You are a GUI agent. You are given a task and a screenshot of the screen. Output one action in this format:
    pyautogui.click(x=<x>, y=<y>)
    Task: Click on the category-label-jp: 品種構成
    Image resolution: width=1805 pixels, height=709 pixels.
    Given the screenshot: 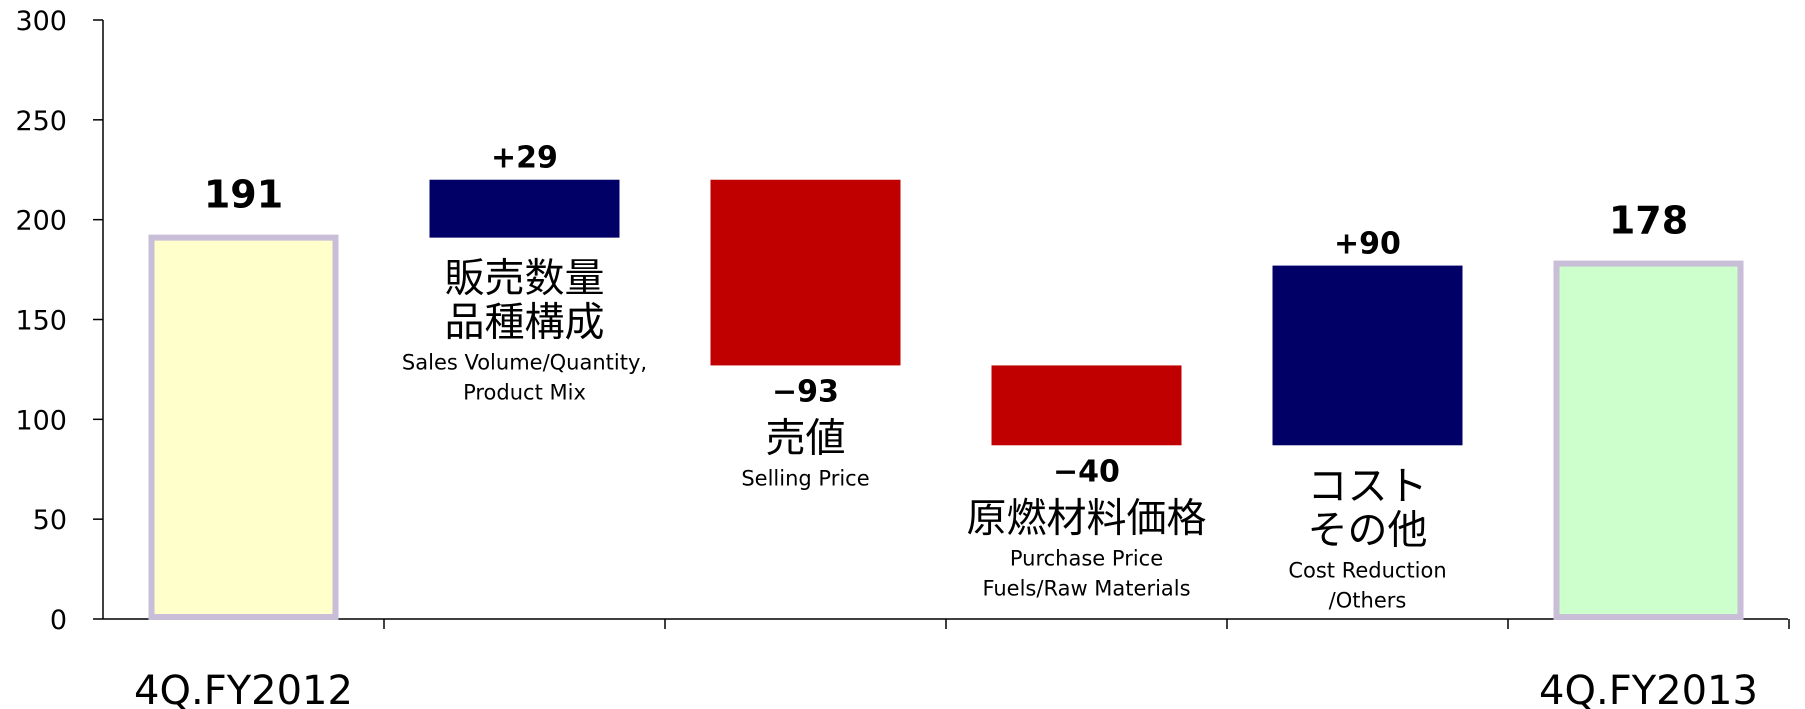 What is the action you would take?
    pyautogui.click(x=525, y=323)
    